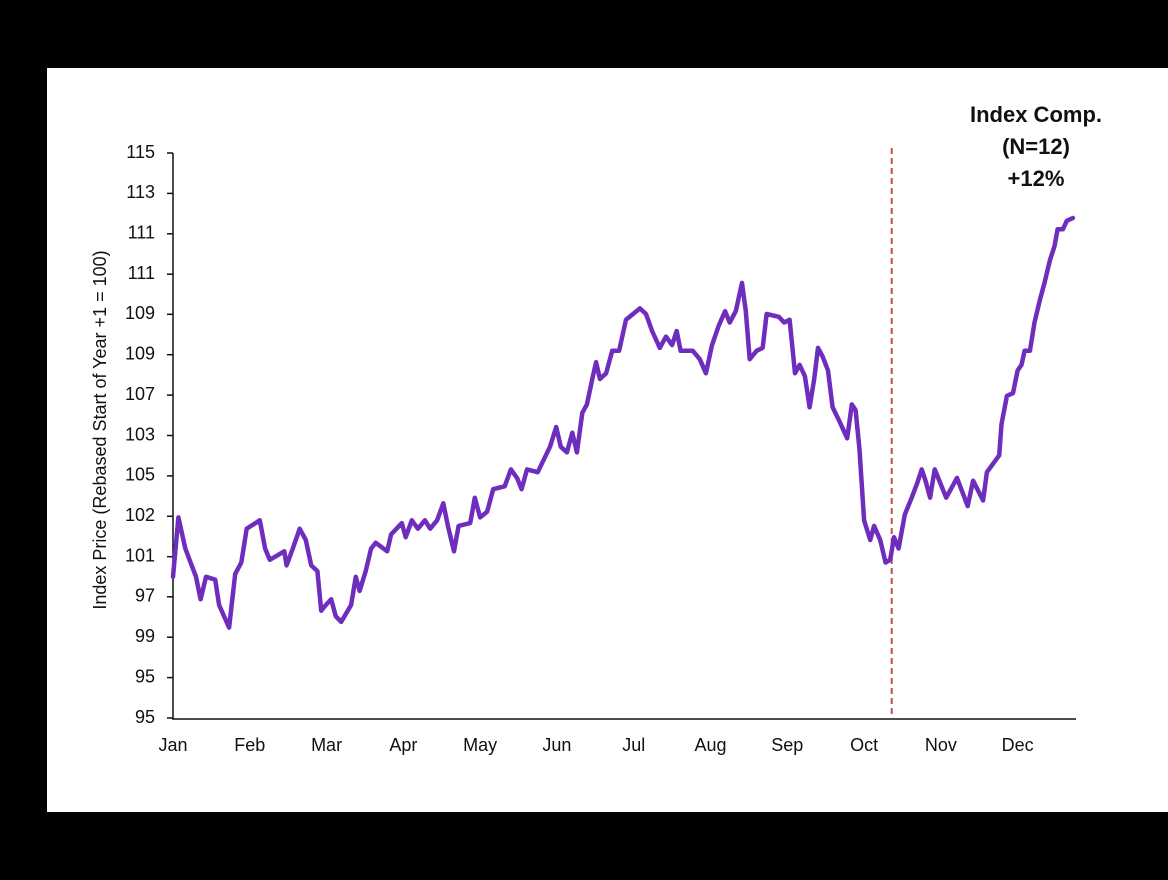 The image size is (1168, 880). What do you see at coordinates (941, 745) in the screenshot?
I see `x-tick-label: Nov` at bounding box center [941, 745].